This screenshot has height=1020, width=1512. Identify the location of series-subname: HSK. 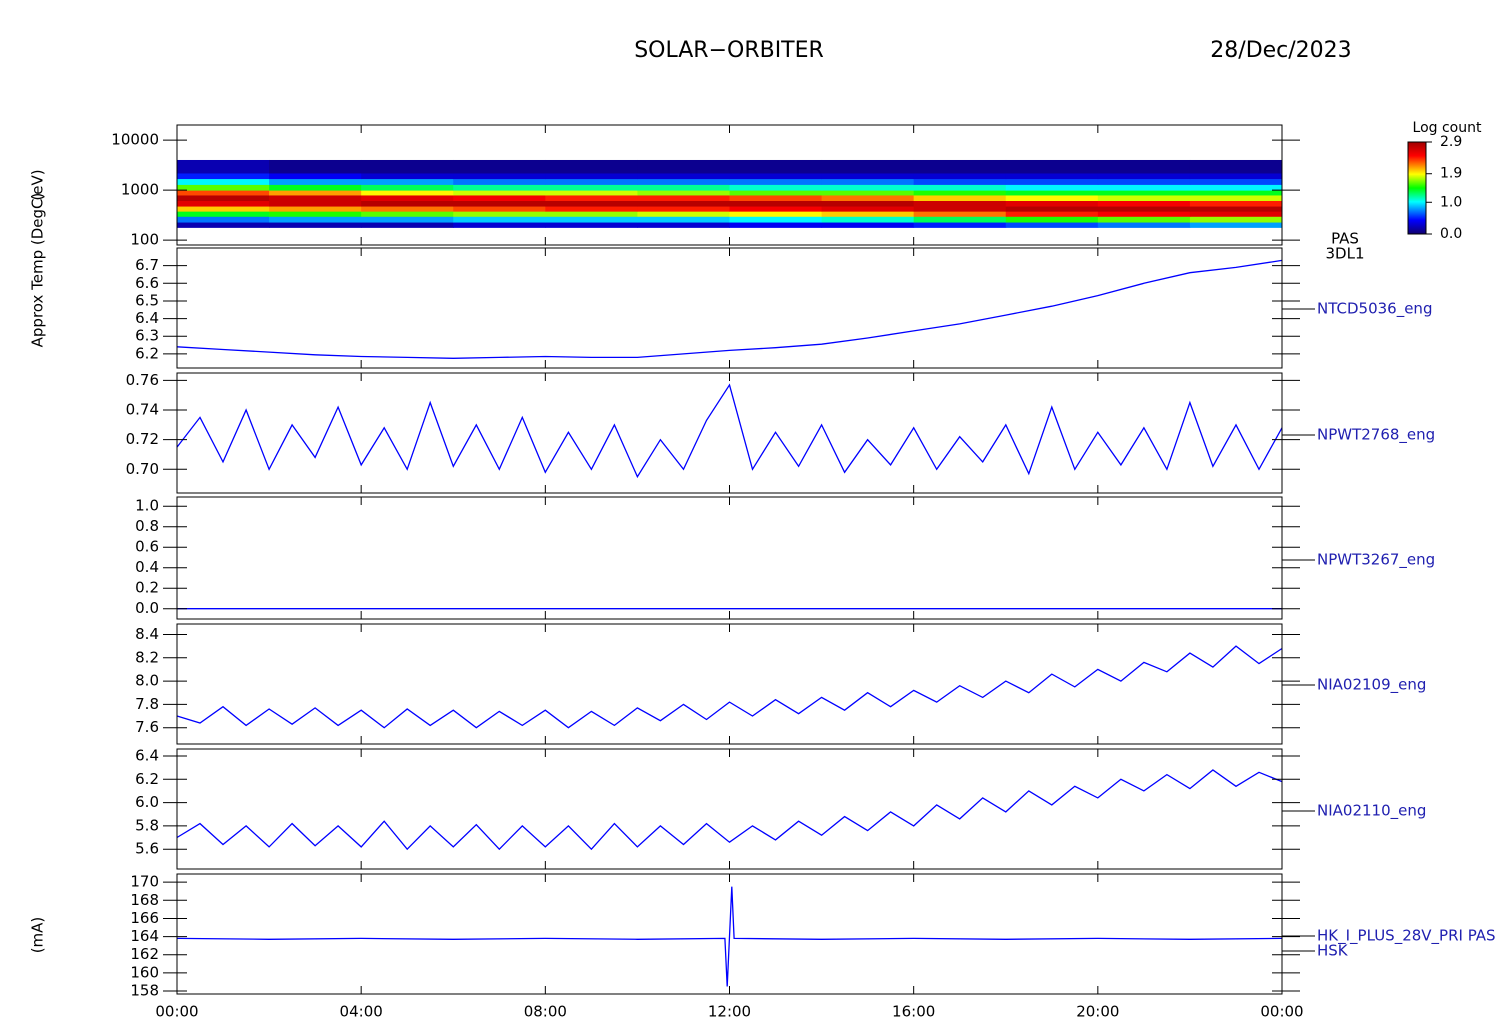
(1333, 951).